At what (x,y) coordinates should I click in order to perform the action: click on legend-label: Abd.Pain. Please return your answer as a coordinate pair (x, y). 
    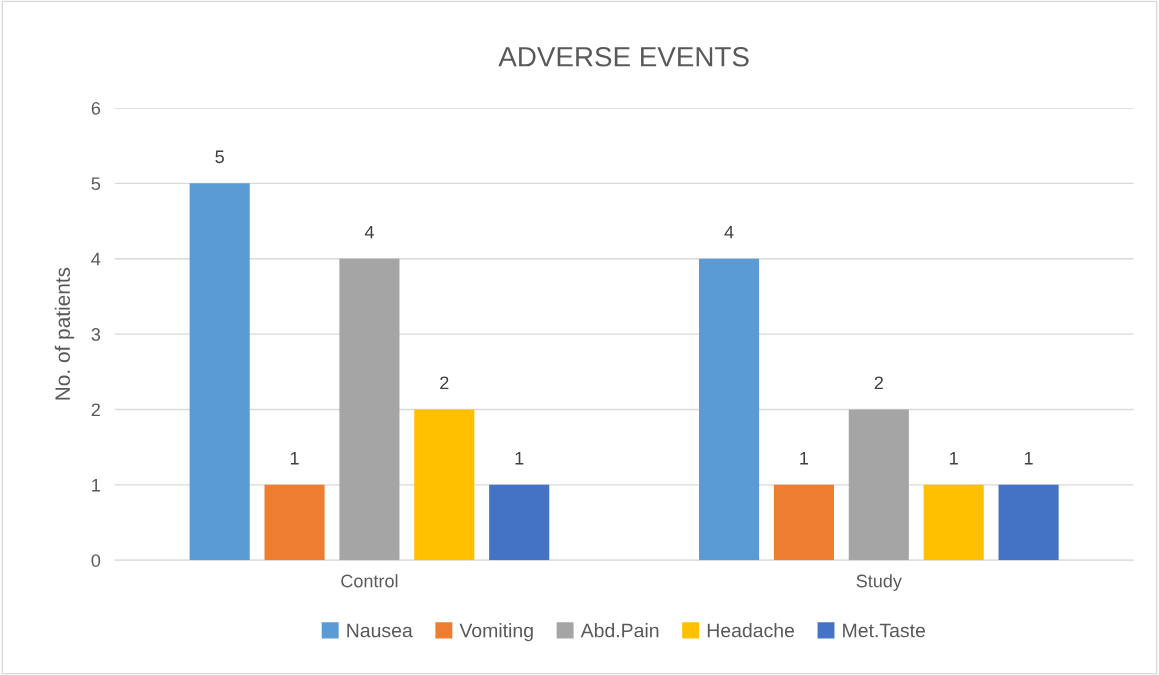
    Looking at the image, I should click on (619, 630).